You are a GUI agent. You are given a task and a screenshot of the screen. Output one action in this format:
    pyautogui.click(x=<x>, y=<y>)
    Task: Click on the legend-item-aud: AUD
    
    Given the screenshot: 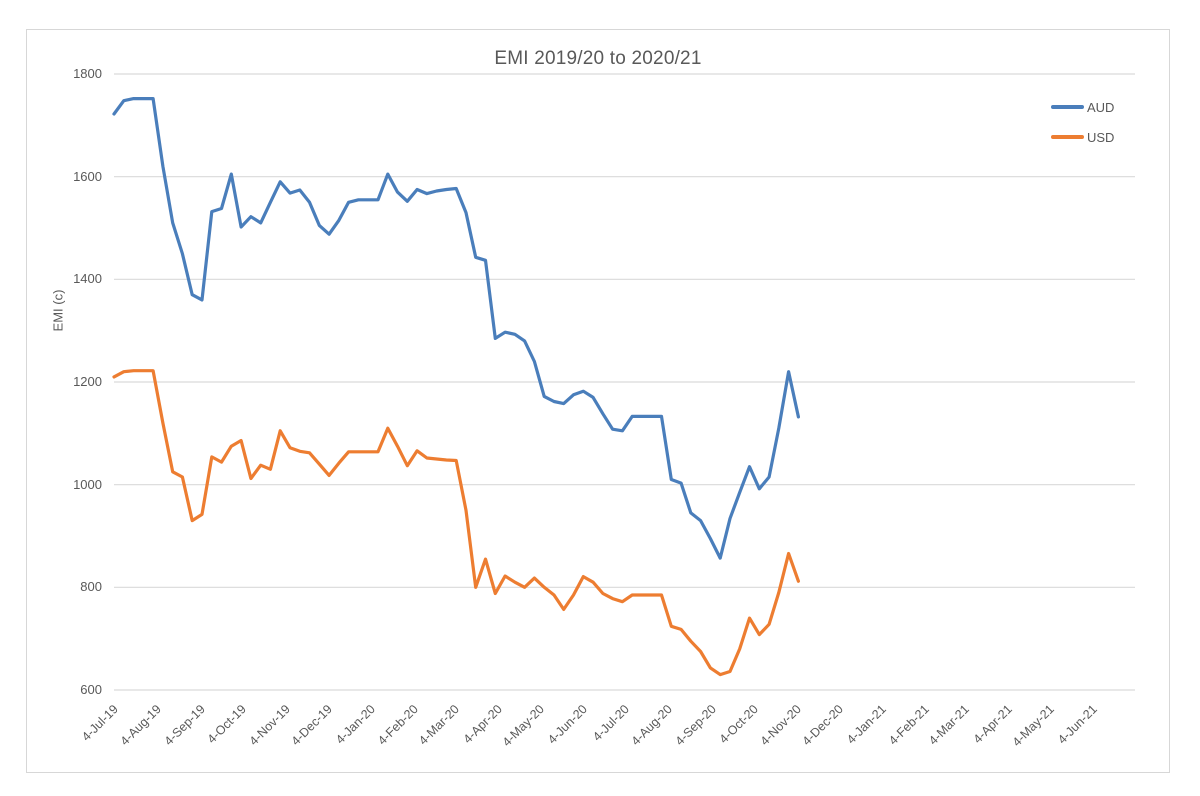 What is the action you would take?
    pyautogui.click(x=1082, y=107)
    